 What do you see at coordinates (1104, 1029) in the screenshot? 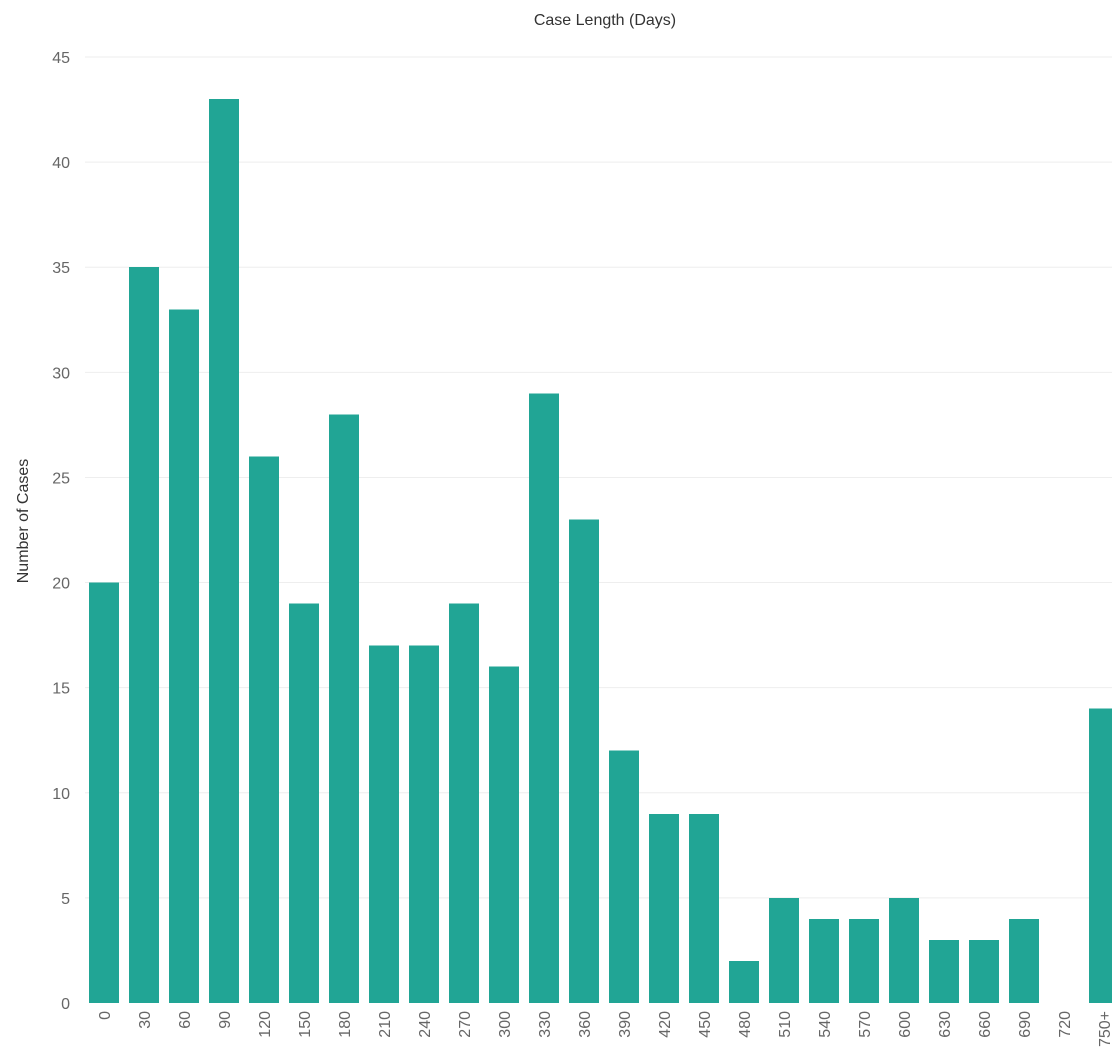
I see `x-tick-label: 750+` at bounding box center [1104, 1029].